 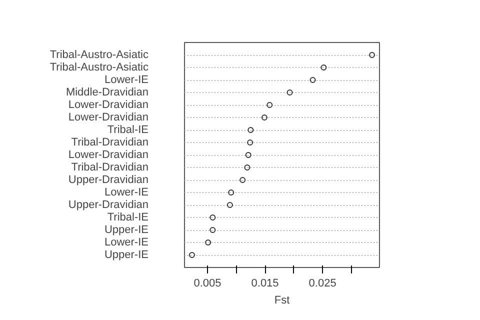 What do you see at coordinates (107, 92) in the screenshot?
I see `y-tick-label: Middle-Dravidian` at bounding box center [107, 92].